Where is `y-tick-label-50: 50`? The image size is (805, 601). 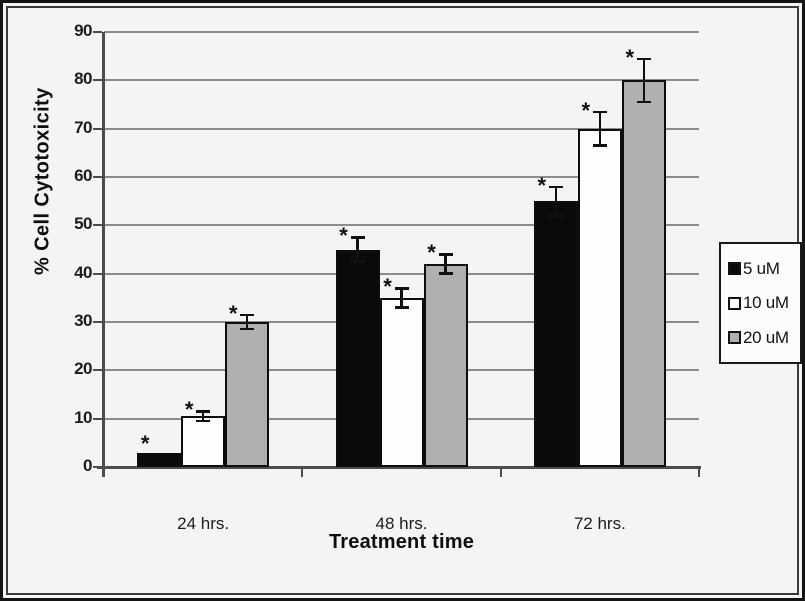 y-tick-label-50: 50 is located at coordinates (83, 224).